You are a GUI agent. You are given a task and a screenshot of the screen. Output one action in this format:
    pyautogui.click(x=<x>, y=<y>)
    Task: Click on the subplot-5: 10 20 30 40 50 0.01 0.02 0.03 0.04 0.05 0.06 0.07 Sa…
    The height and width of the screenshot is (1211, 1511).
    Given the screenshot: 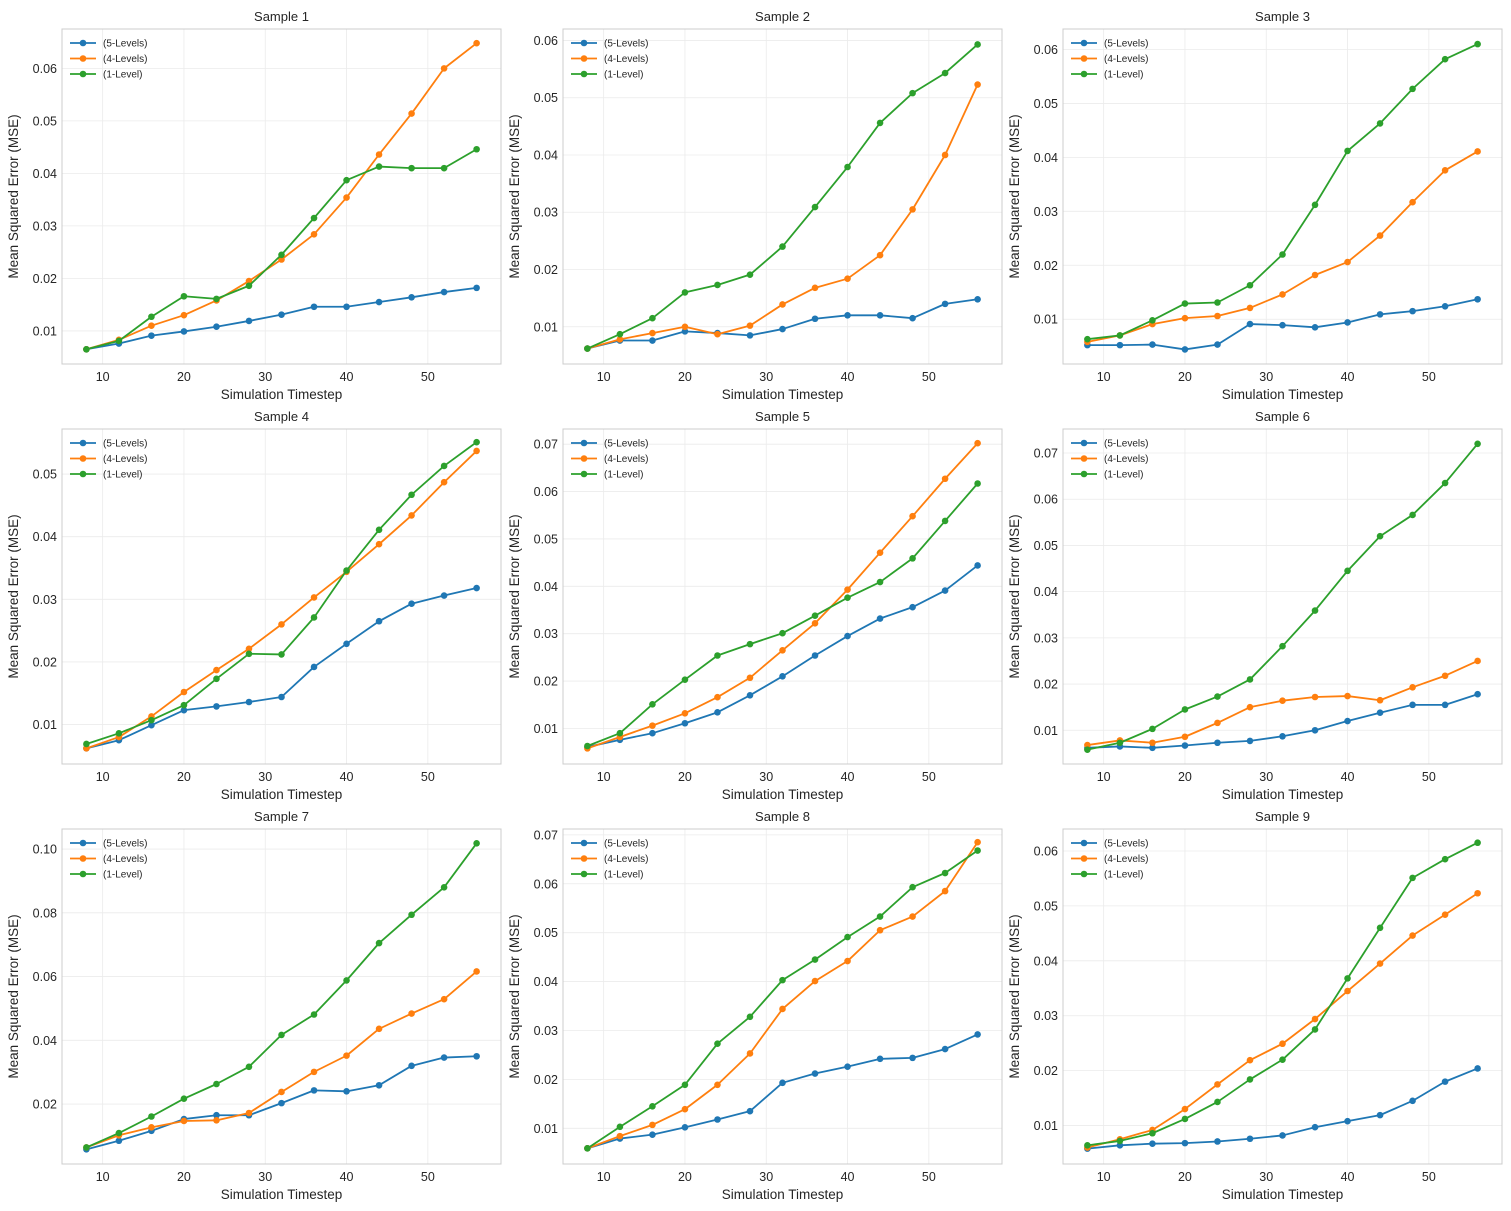 What is the action you would take?
    pyautogui.click(x=755, y=605)
    